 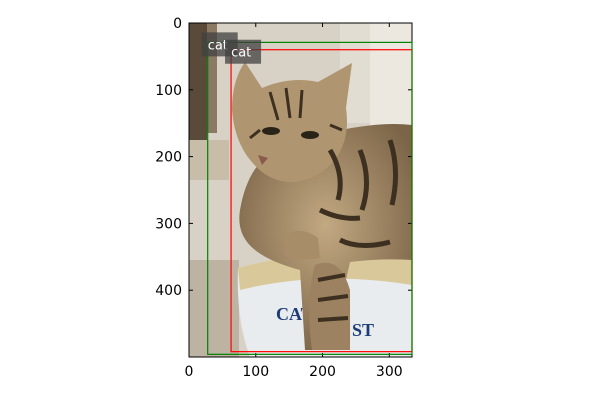 What do you see at coordinates (389, 372) in the screenshot?
I see `x-tick-label: 300` at bounding box center [389, 372].